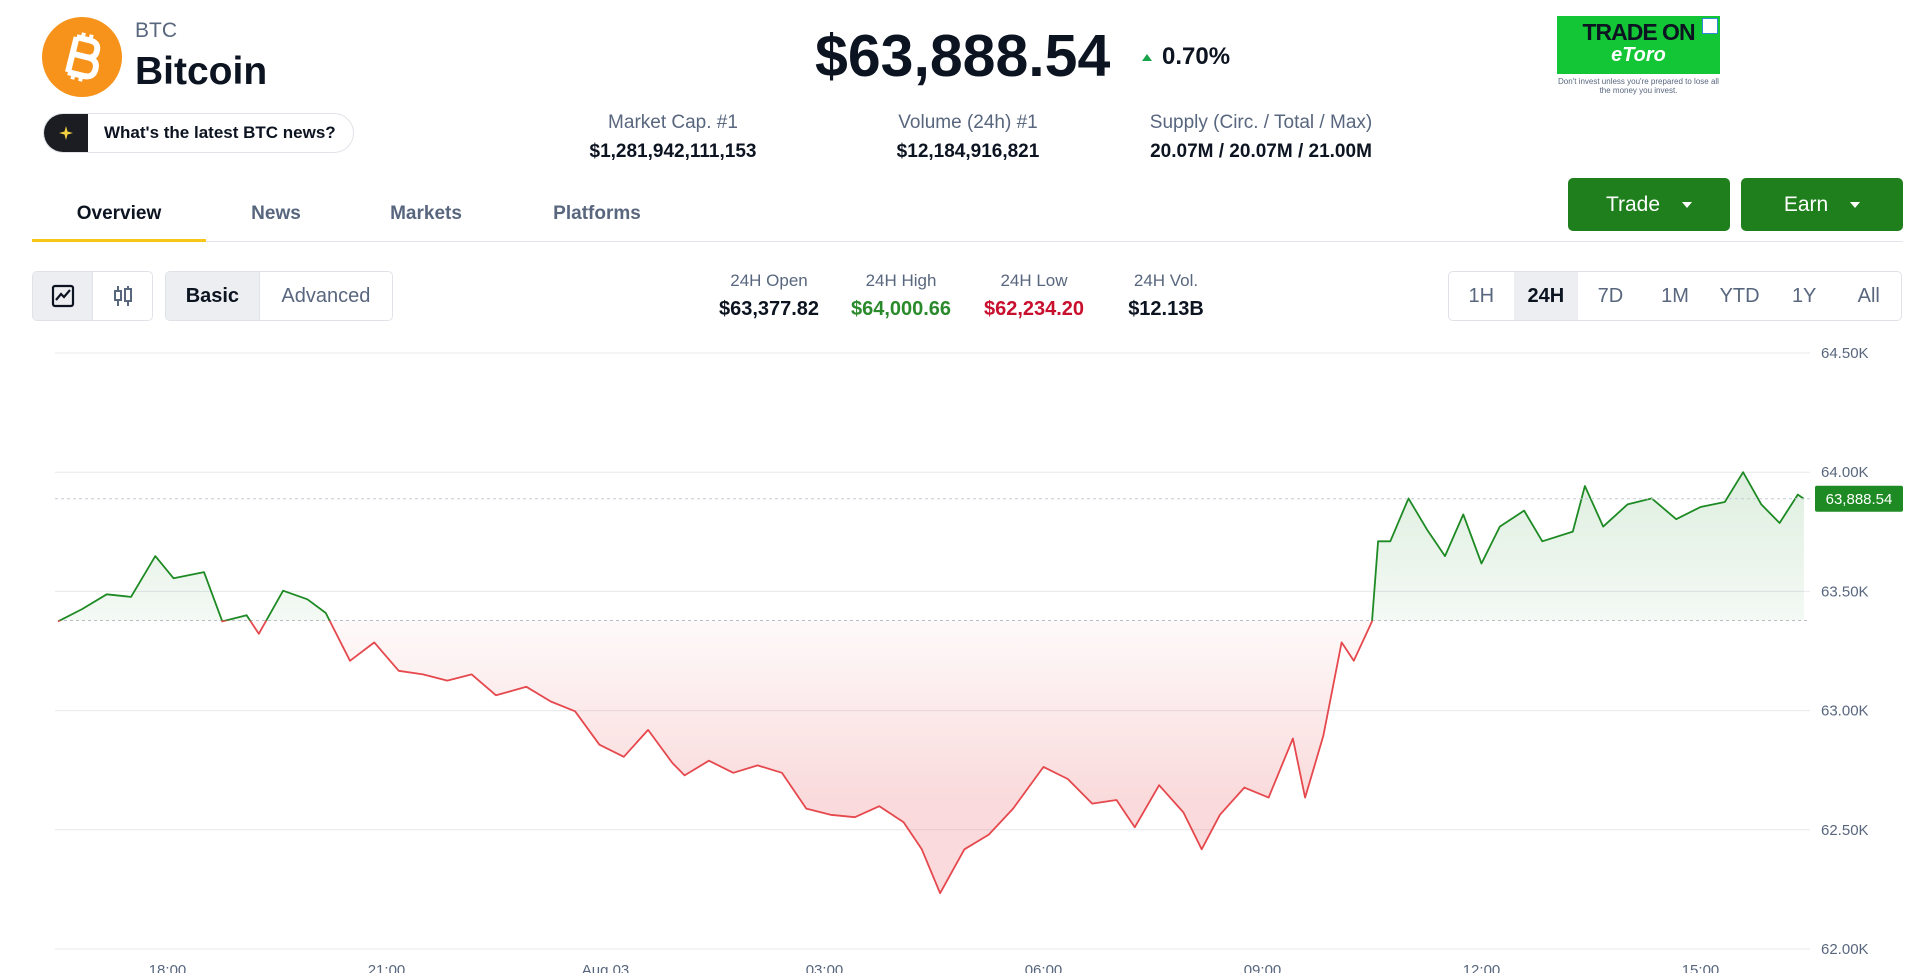  Describe the element at coordinates (276, 213) in the screenshot. I see `tab: News` at that location.